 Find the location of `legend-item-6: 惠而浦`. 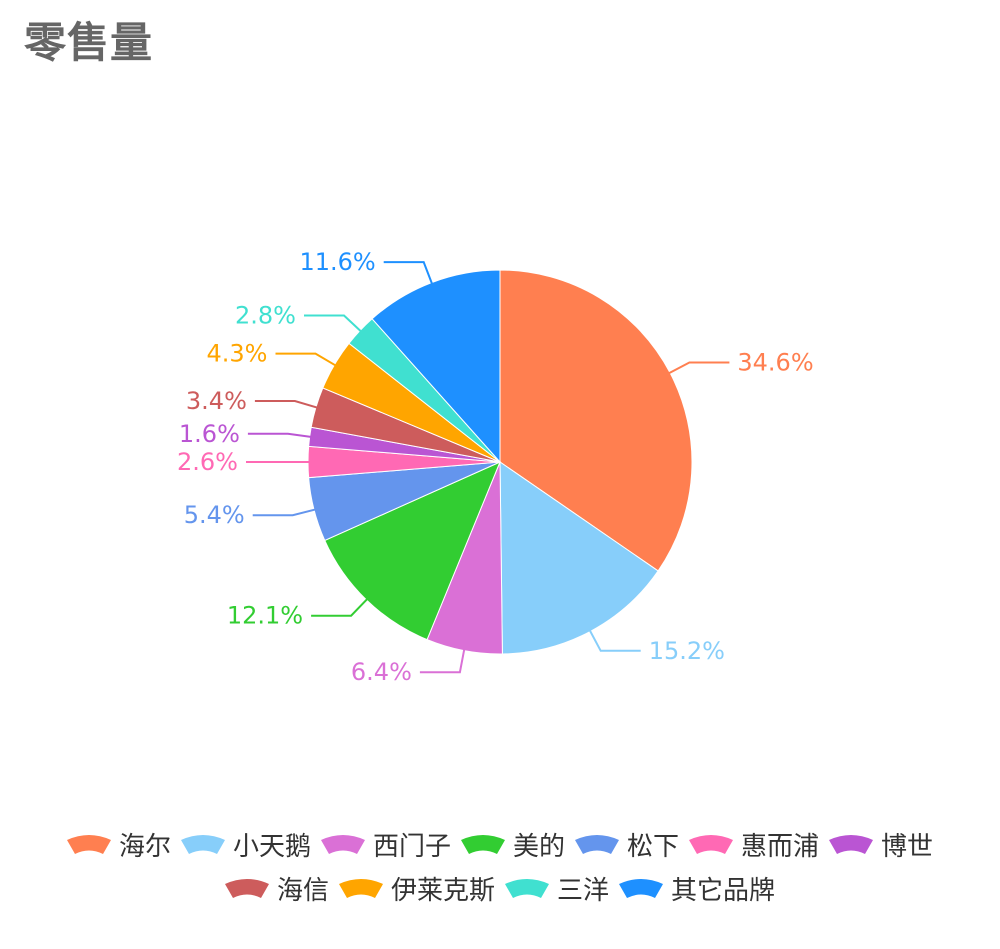

legend-item-6: 惠而浦 is located at coordinates (754, 847).